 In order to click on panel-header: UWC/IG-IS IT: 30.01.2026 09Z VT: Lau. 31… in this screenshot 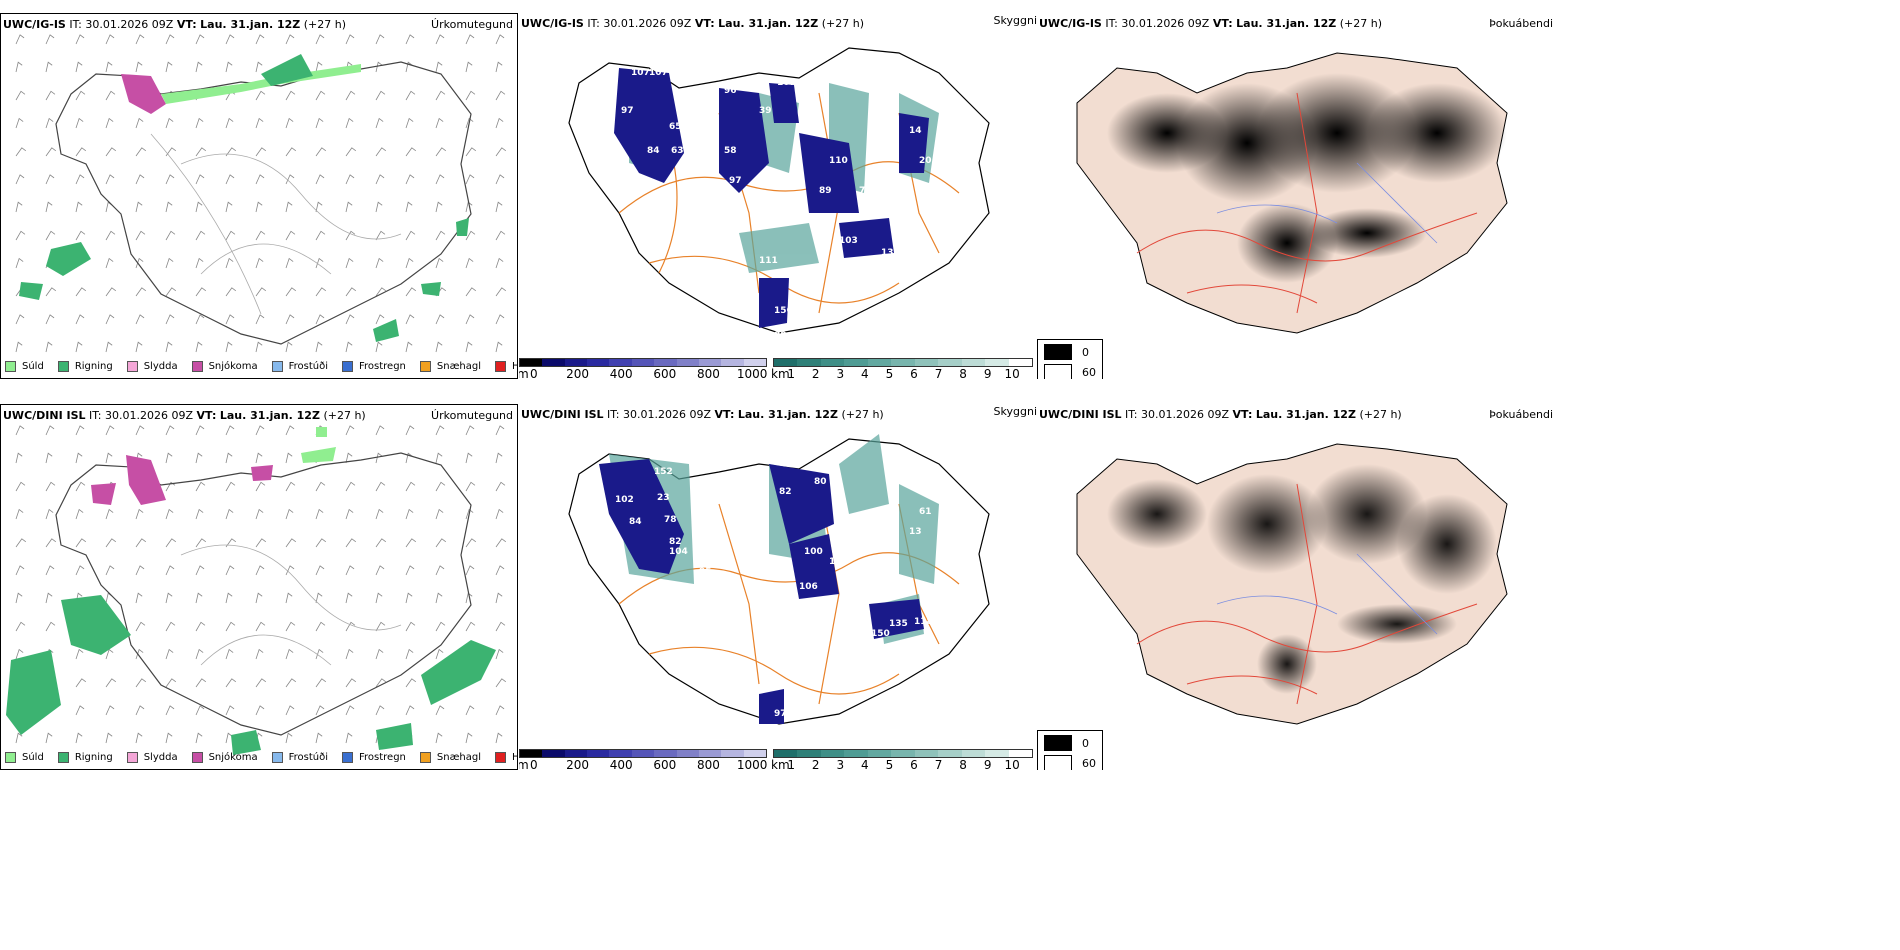, I will do `click(174, 24)`.